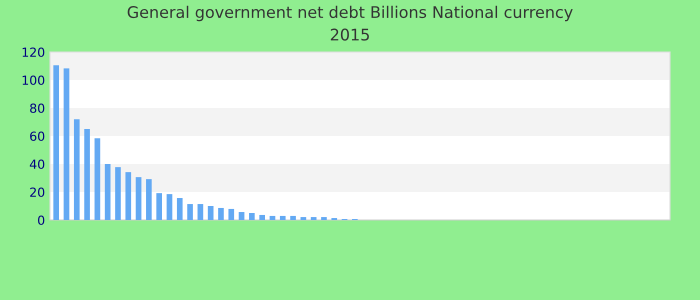  What do you see at coordinates (37, 136) in the screenshot?
I see `y-tick-label: 60` at bounding box center [37, 136].